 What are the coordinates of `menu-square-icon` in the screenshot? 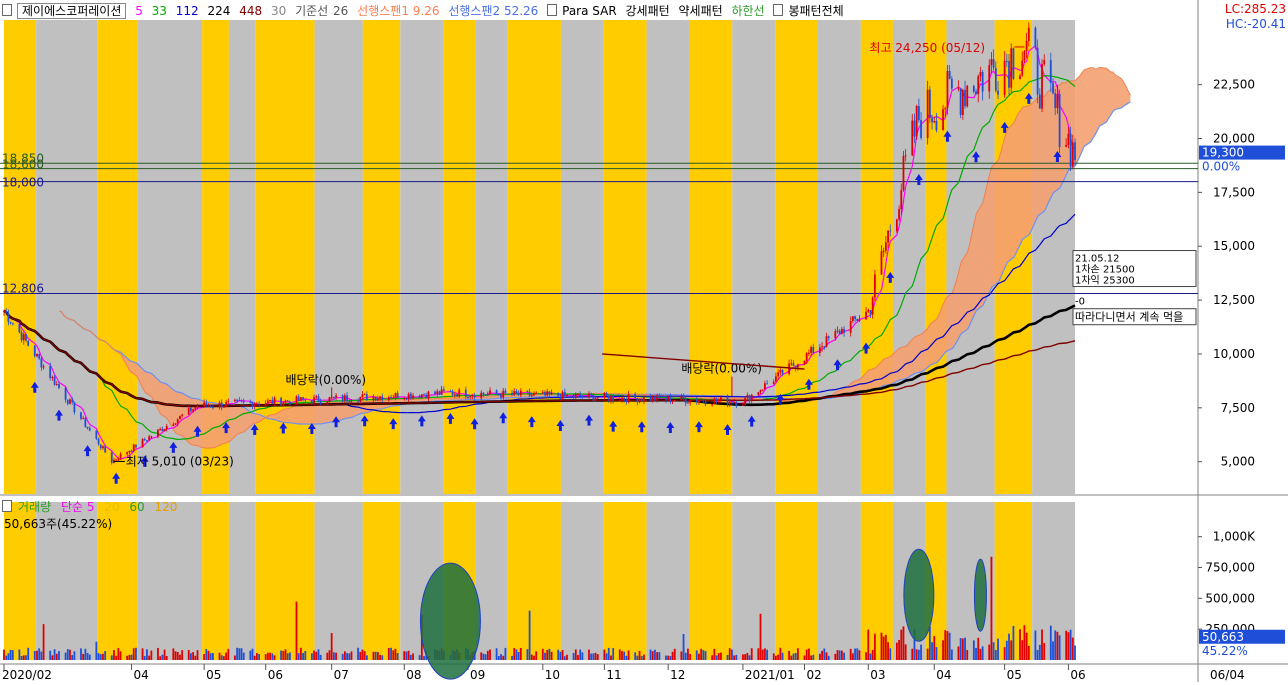 It's located at (7, 10).